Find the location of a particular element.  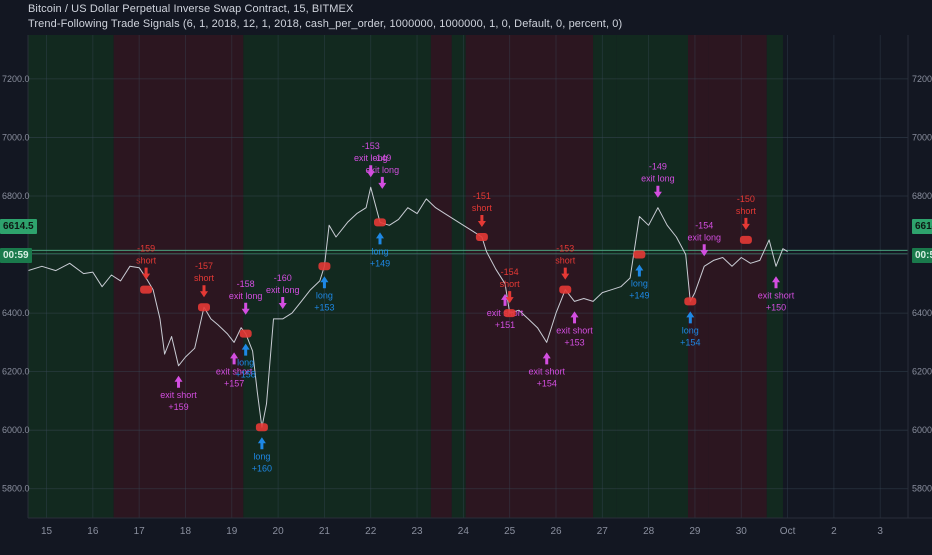

signal-long: long +149 is located at coordinates (380, 243).